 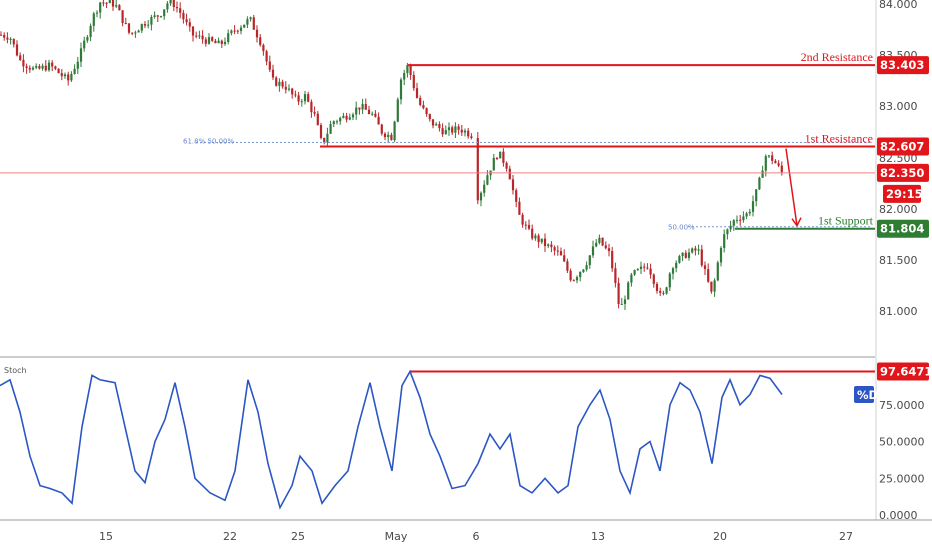 I want to click on time-tick-label: 6, so click(x=476, y=536).